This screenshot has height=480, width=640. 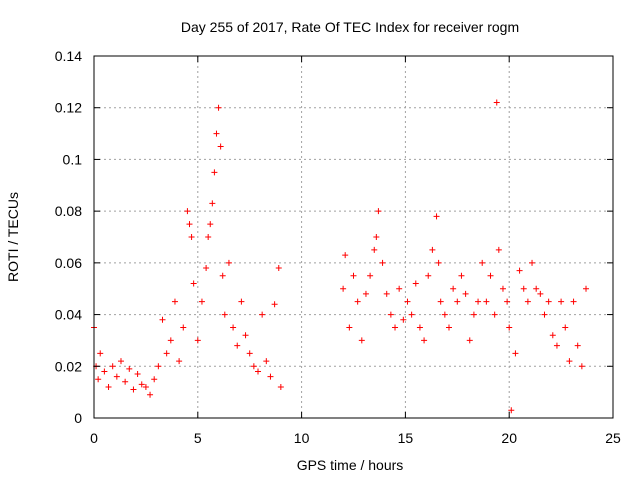 I want to click on x-tick-label: 10, so click(x=302, y=438).